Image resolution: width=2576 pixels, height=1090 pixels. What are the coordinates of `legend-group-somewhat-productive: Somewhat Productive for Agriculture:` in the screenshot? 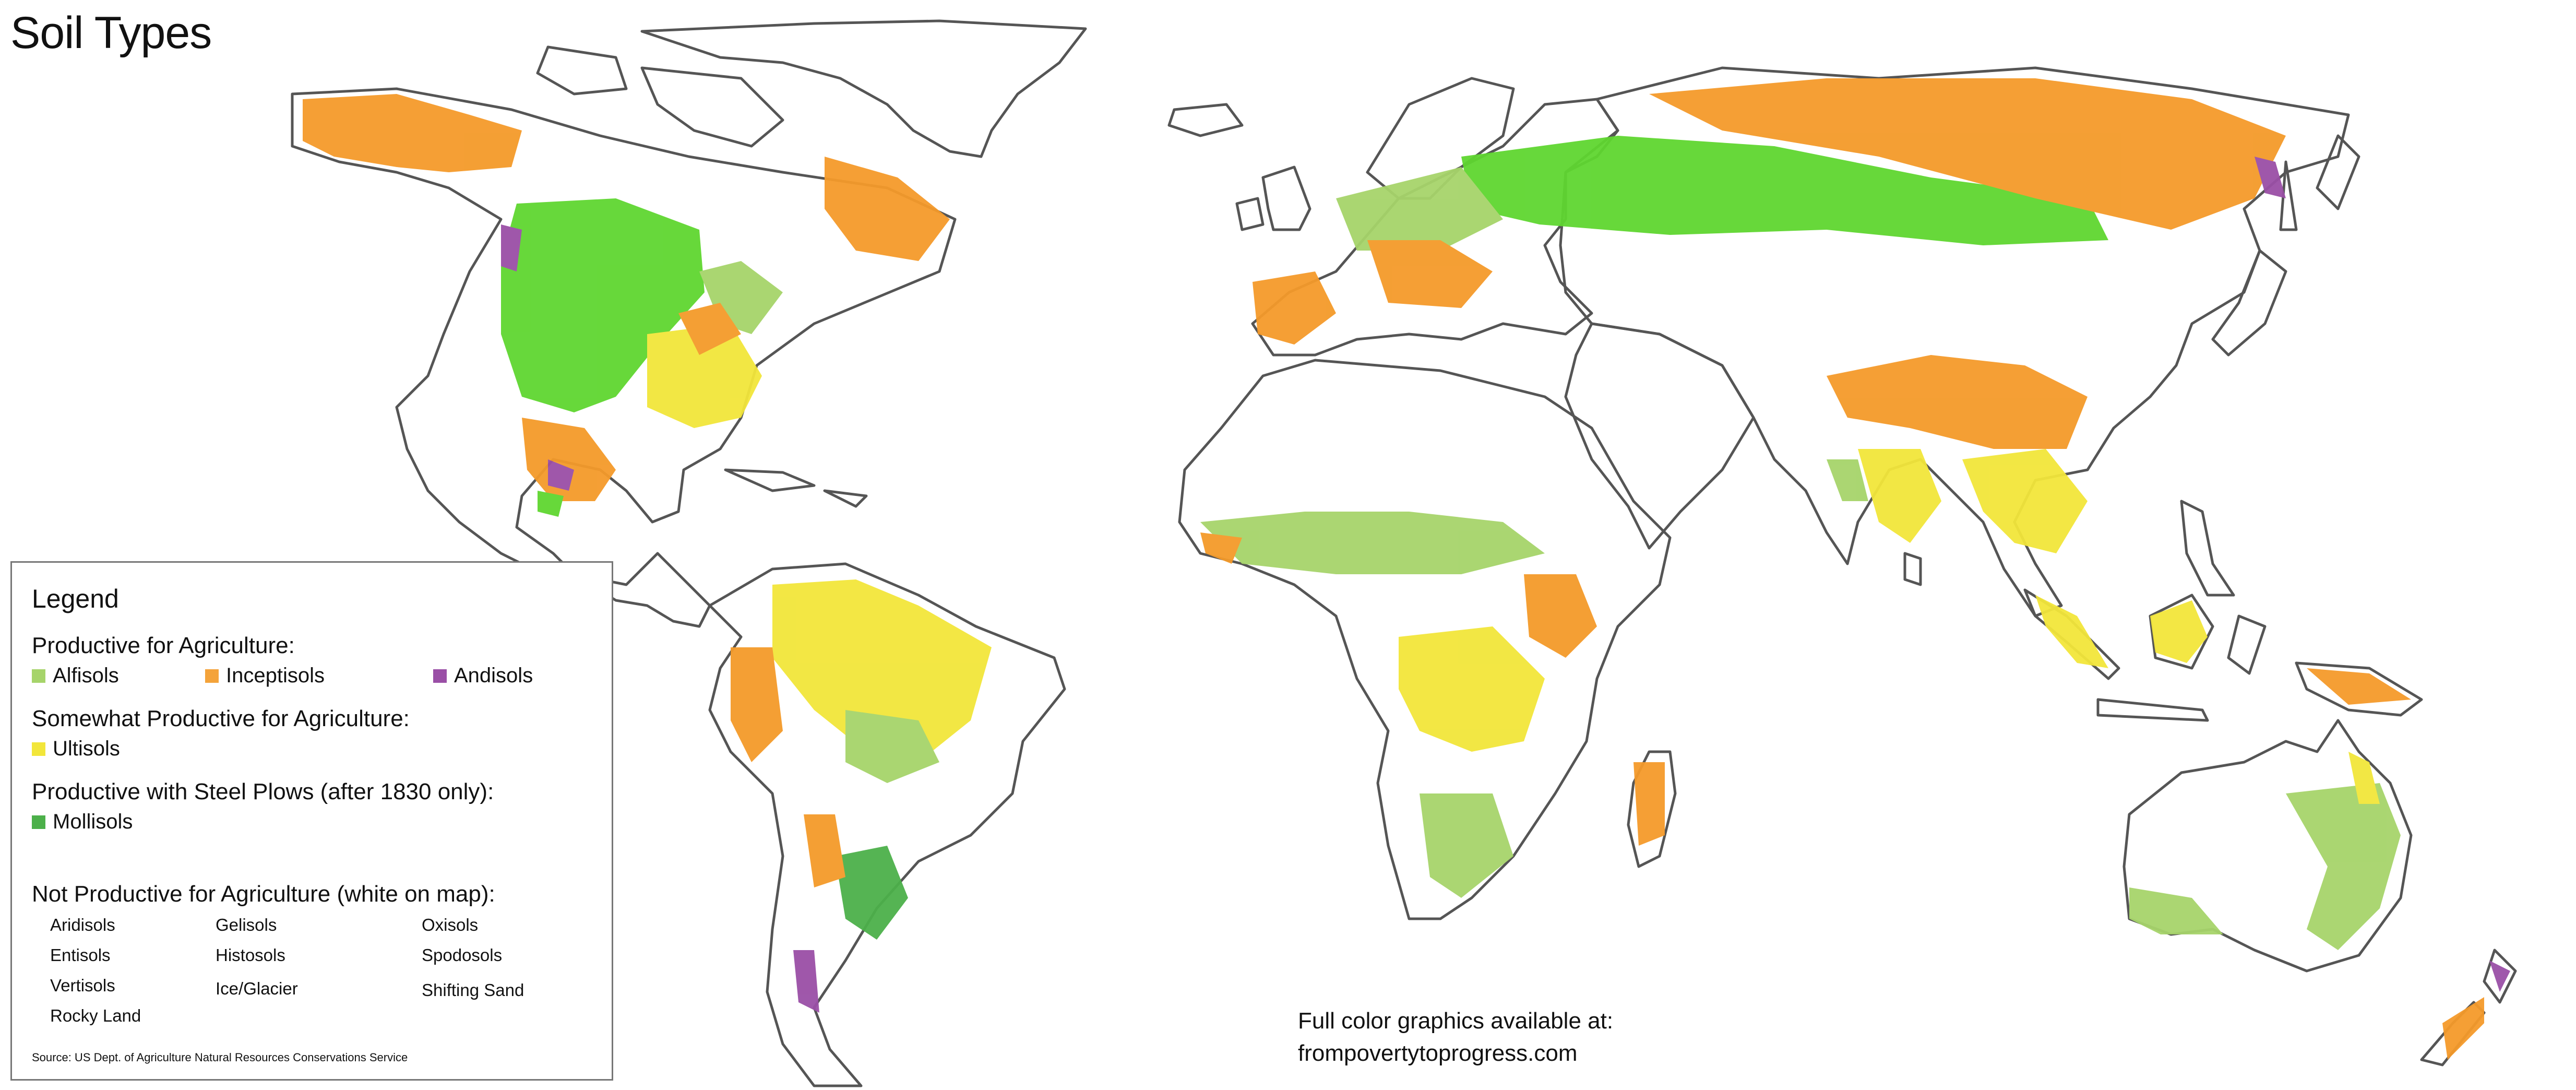 It's located at (221, 718).